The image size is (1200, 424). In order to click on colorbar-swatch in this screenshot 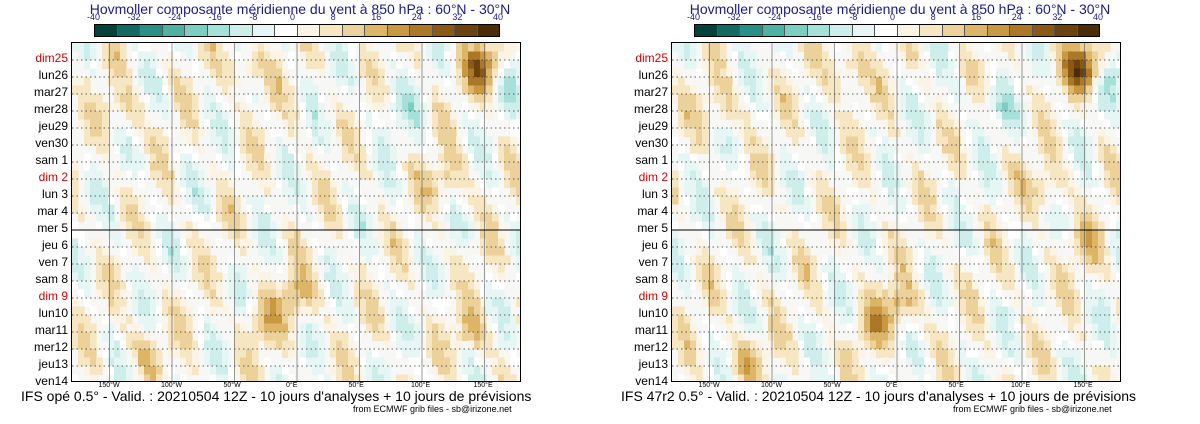, I will do `click(196, 30)`.